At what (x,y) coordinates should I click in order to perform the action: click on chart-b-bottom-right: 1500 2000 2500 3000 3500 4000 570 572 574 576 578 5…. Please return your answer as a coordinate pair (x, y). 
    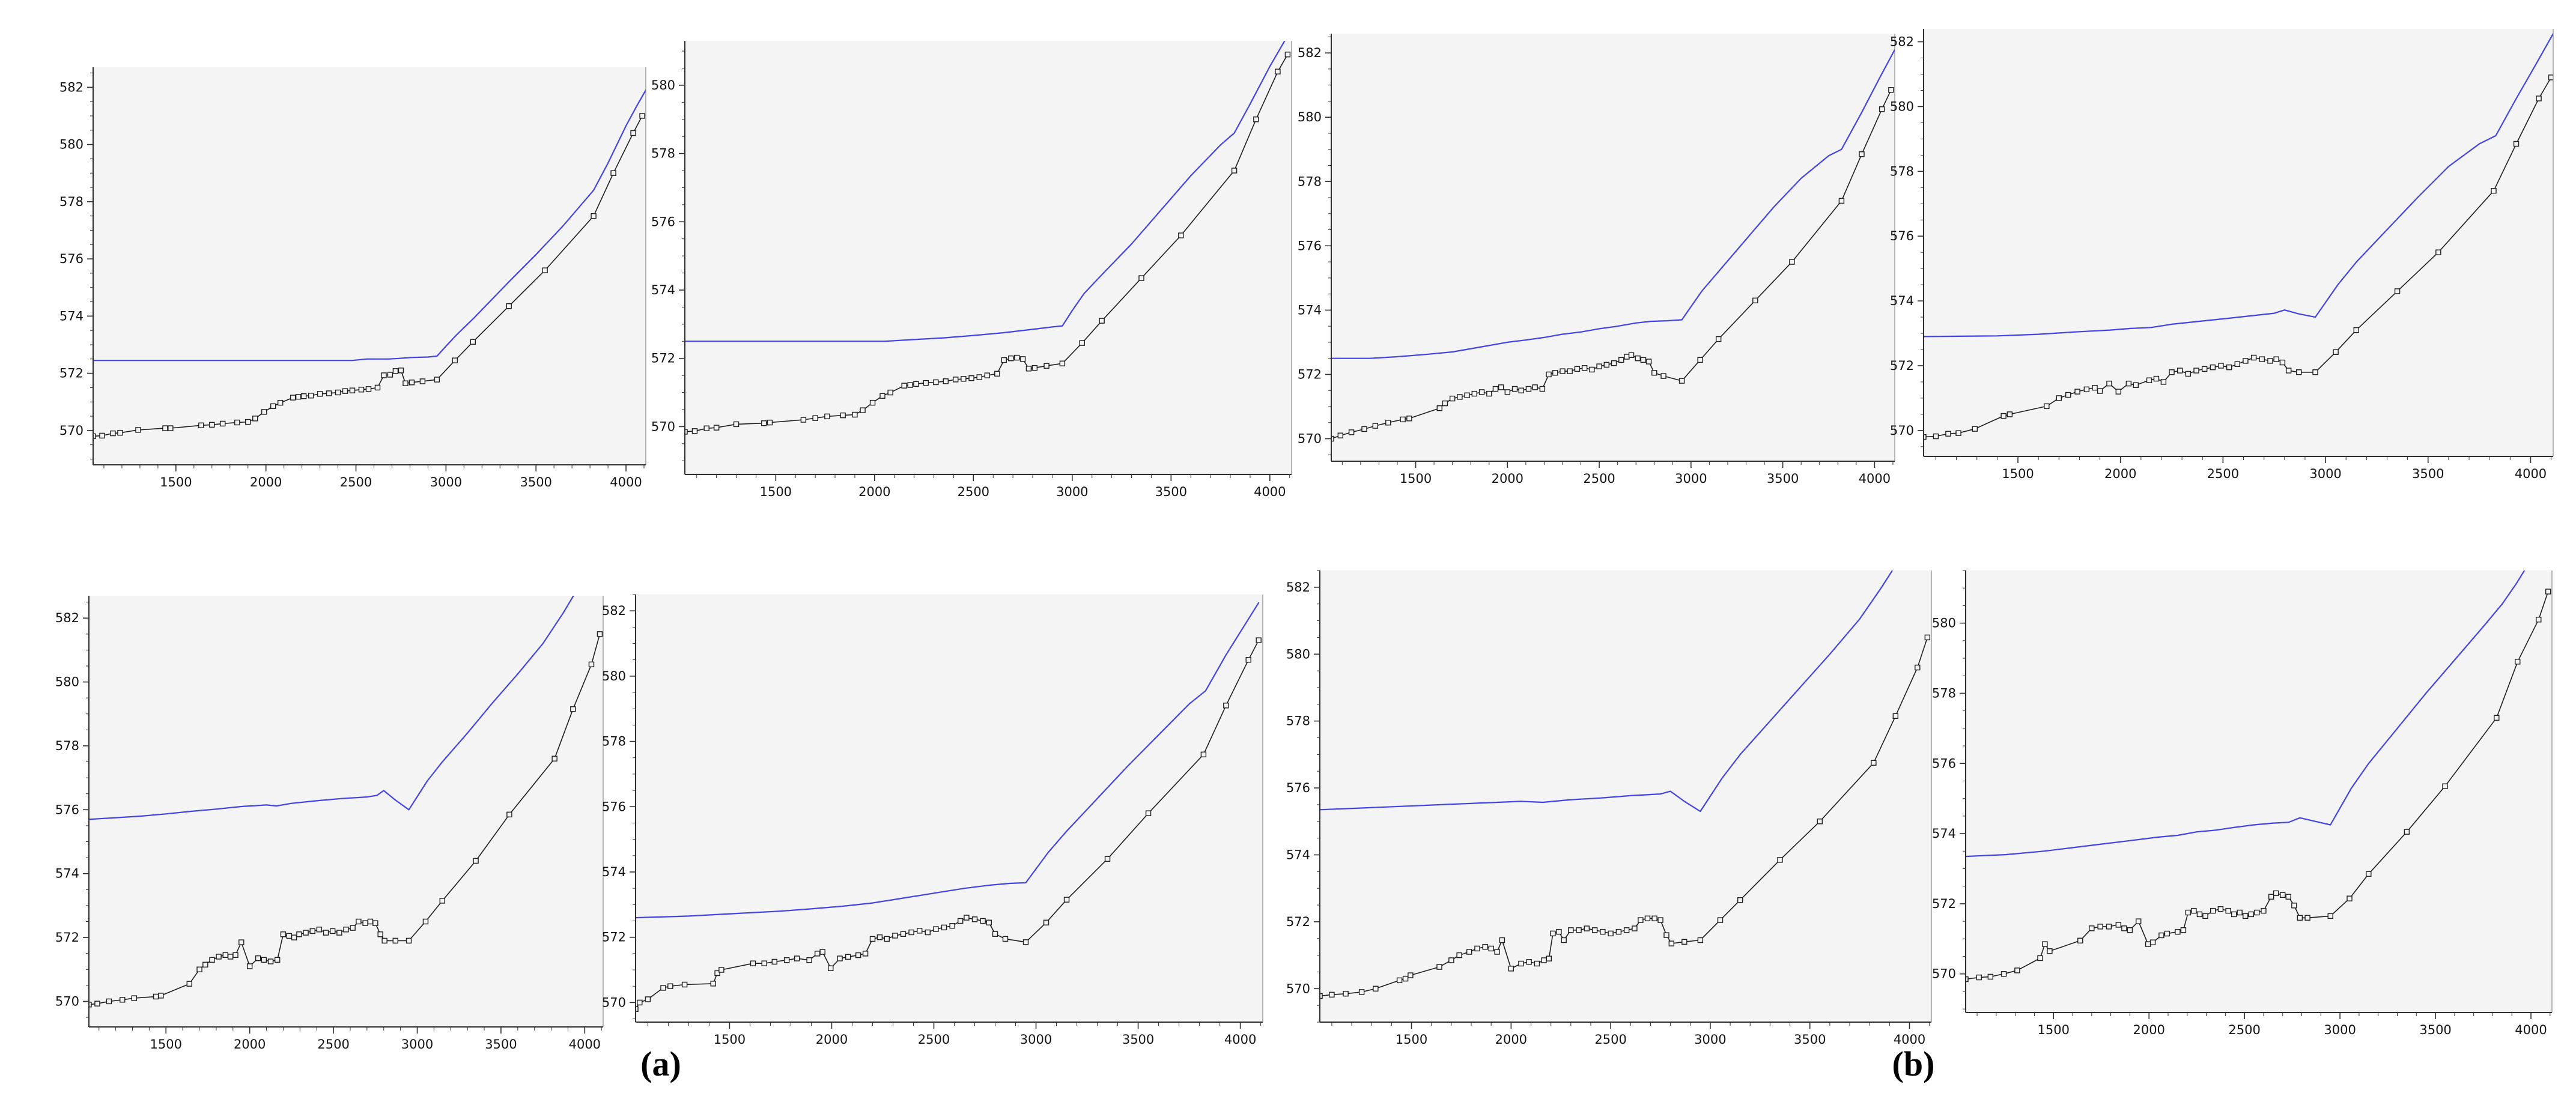
    Looking at the image, I should click on (2242, 802).